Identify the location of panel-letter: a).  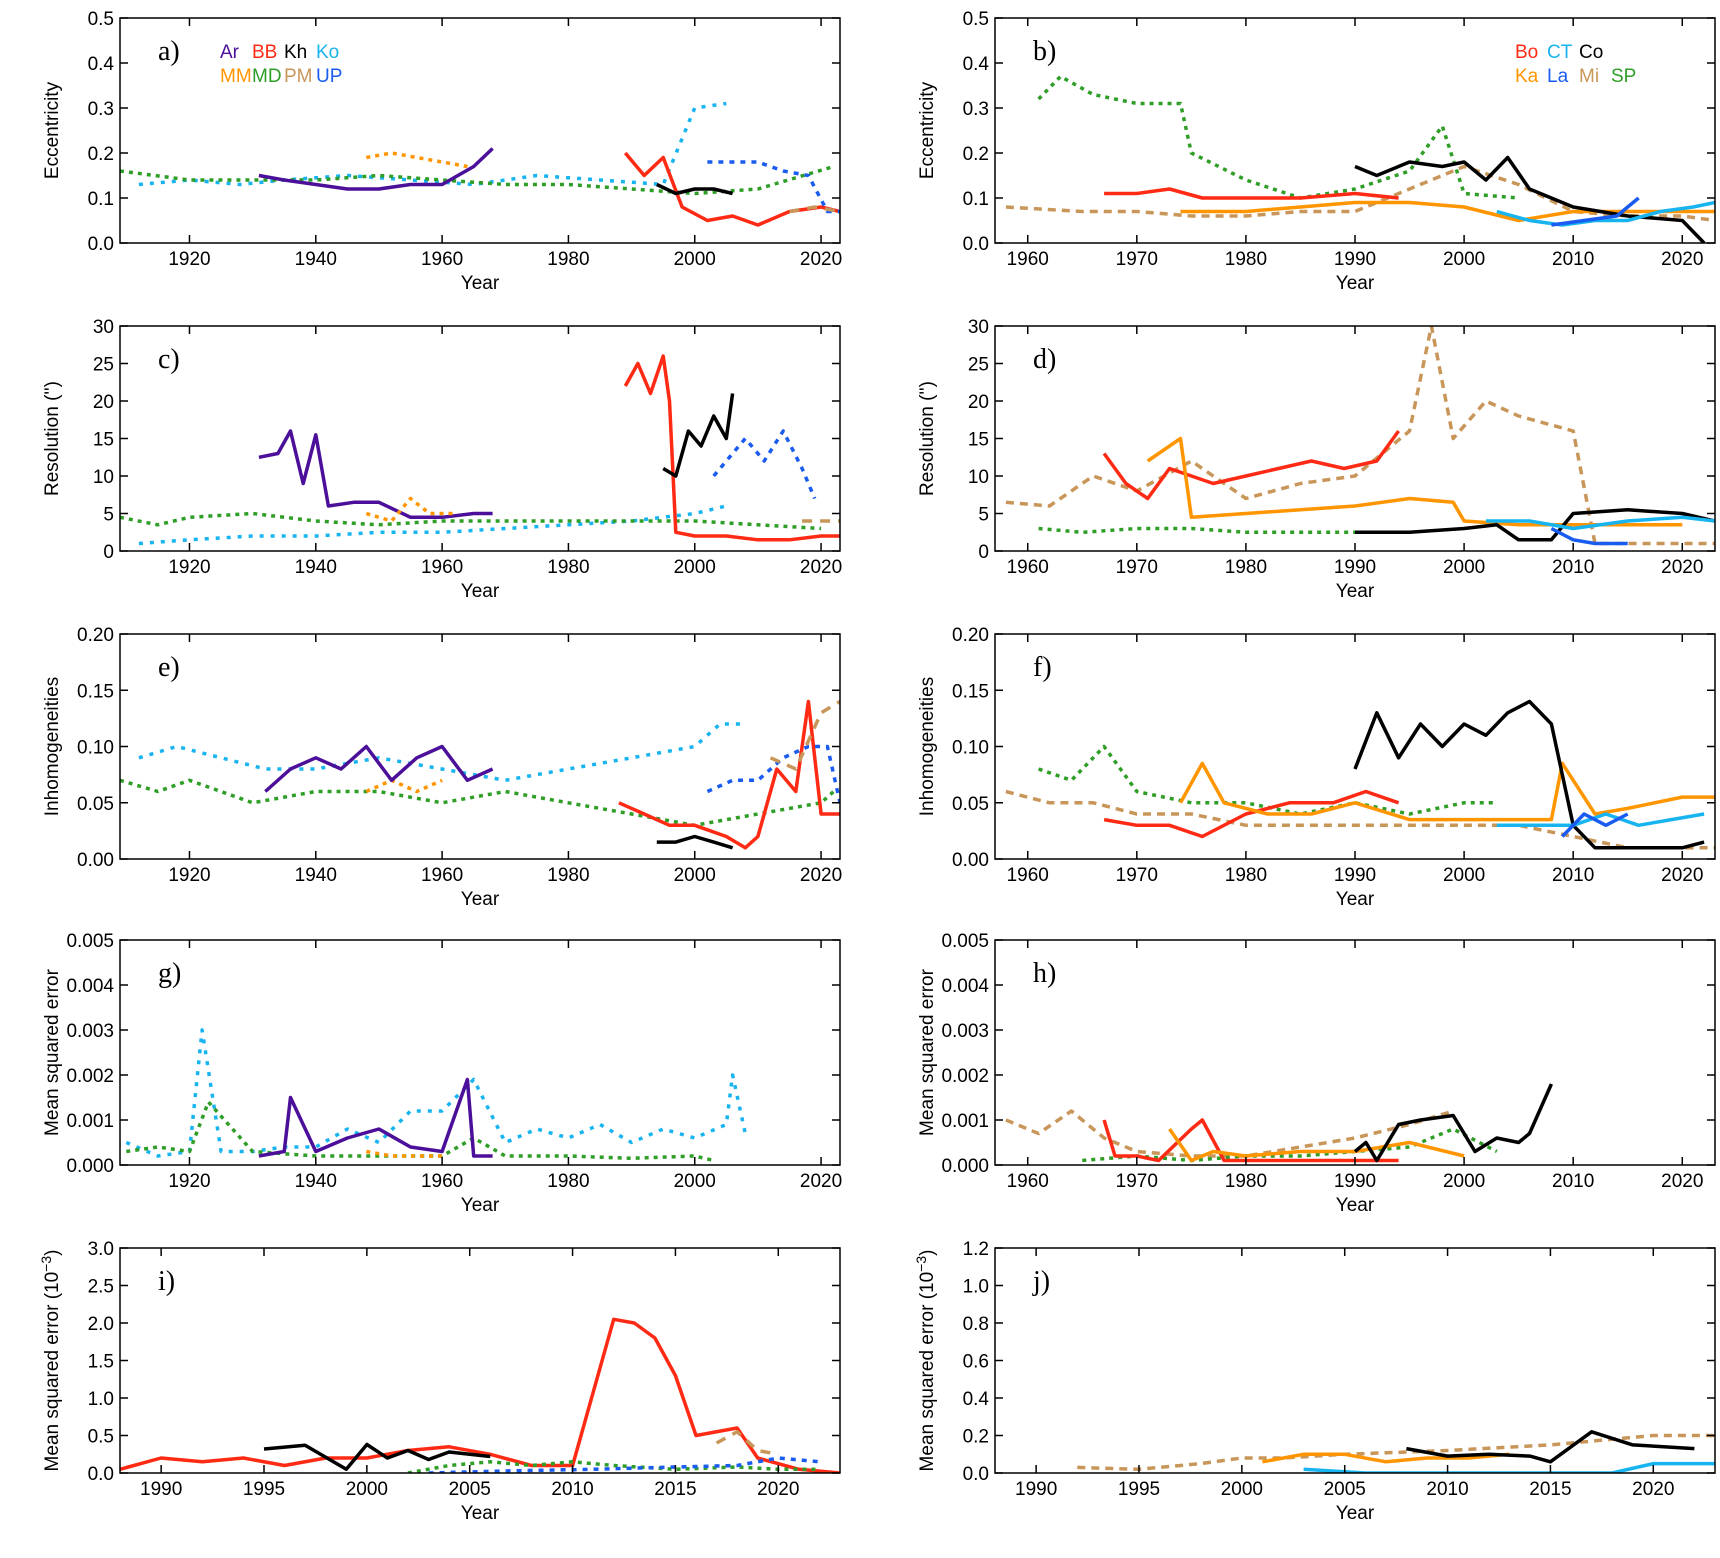
(169, 51).